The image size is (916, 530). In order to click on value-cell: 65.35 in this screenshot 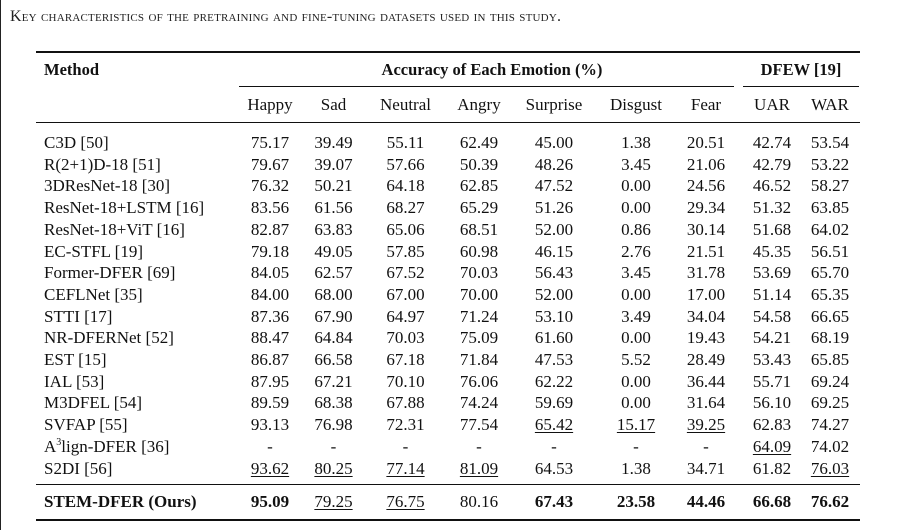, I will do `click(830, 294)`.